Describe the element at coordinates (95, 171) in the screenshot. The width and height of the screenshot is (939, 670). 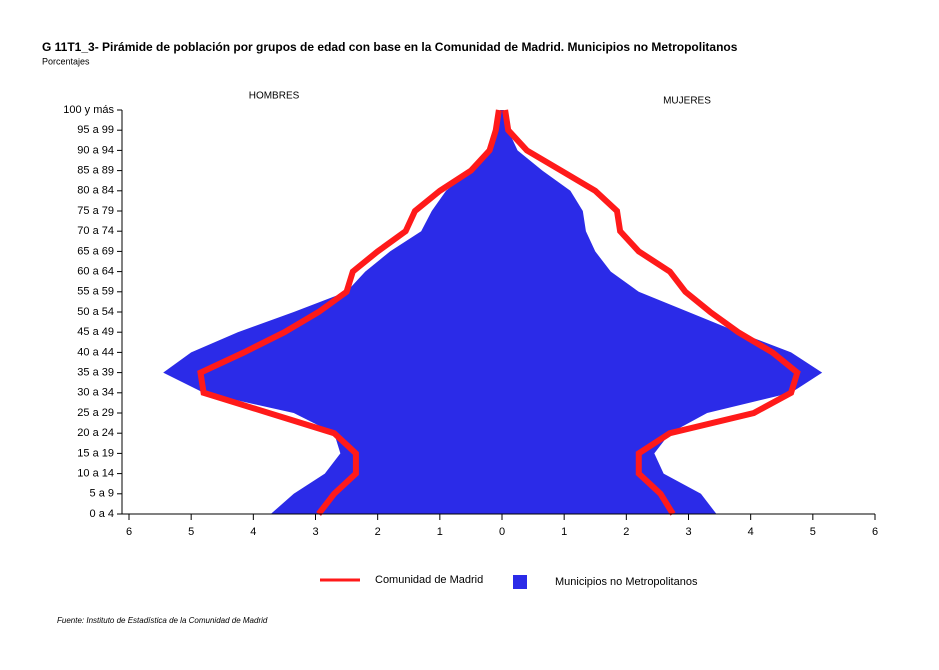
I see `y-tick-label: 85 a 89` at that location.